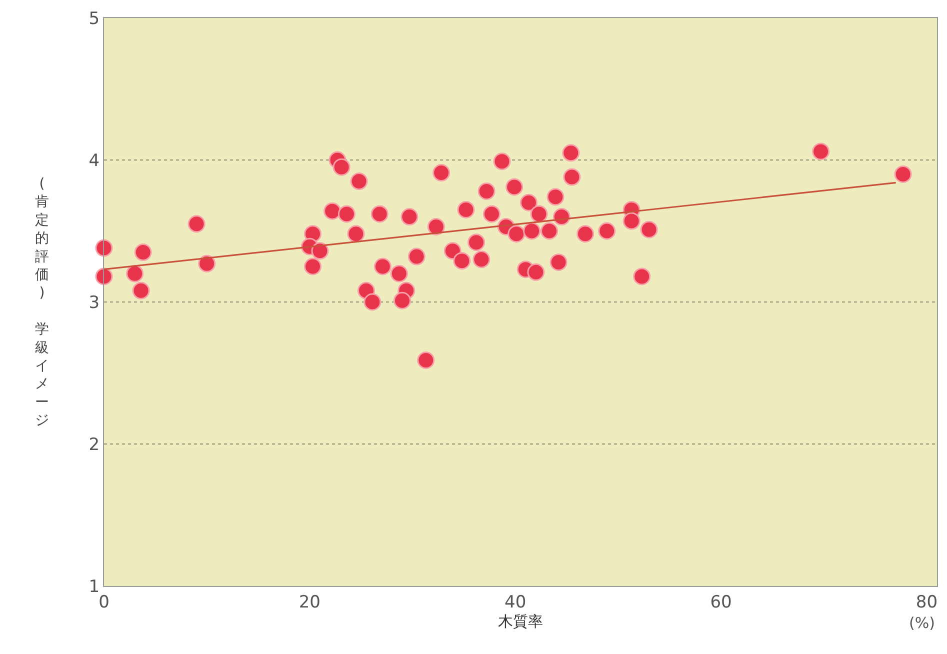  What do you see at coordinates (42, 302) in the screenshot?
I see `text: (肯定的評価) 学級イメージ` at bounding box center [42, 302].